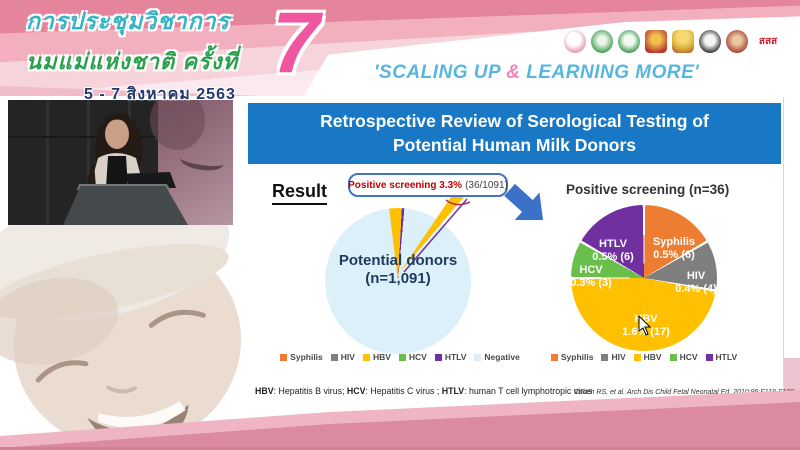 The height and width of the screenshot is (450, 800). Describe the element at coordinates (792, 404) in the screenshot. I see `right-margin-pink-strip` at that location.